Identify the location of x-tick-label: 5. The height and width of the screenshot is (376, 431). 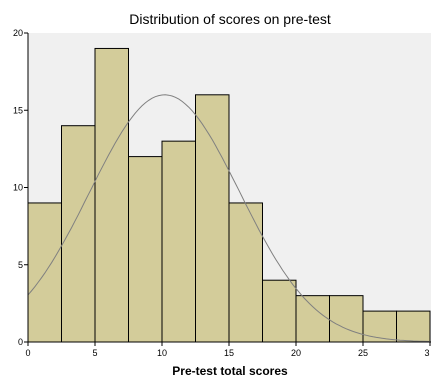
(94, 353).